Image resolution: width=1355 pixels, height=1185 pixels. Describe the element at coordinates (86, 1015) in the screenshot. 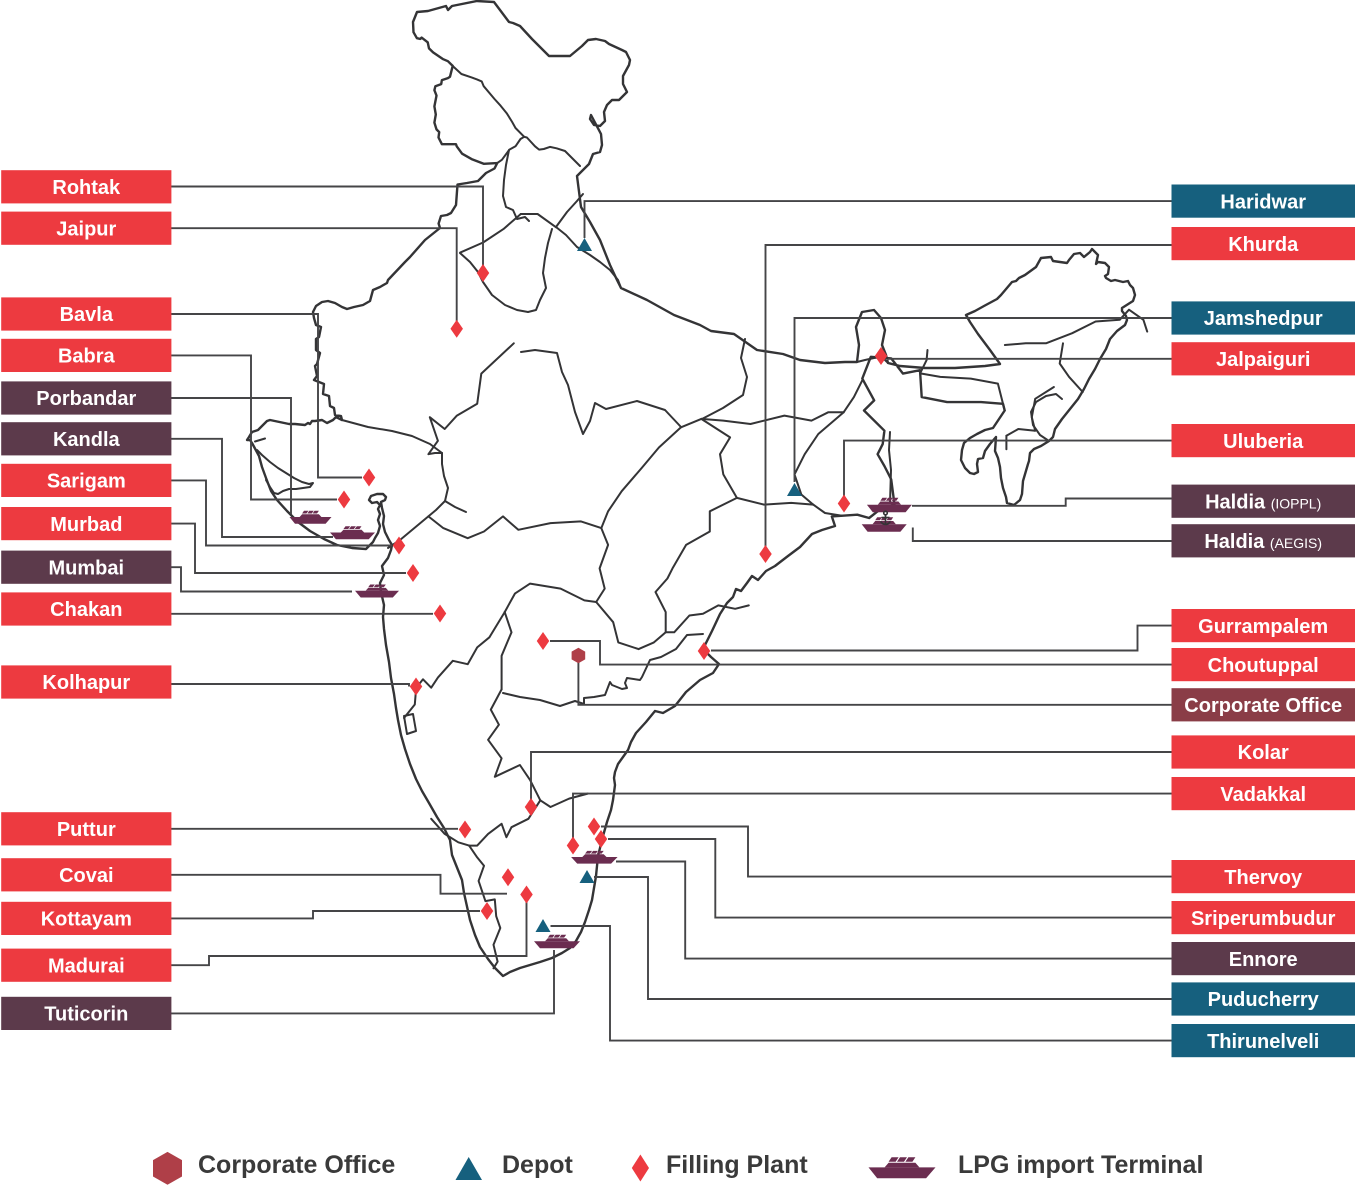

I see `svg-text: Tuticorin` at that location.